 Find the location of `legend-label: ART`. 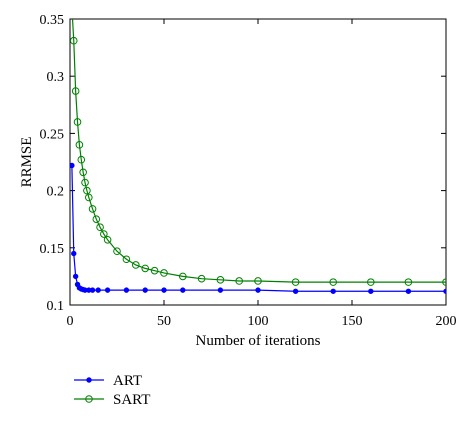

legend-label: ART is located at coordinates (127, 381).